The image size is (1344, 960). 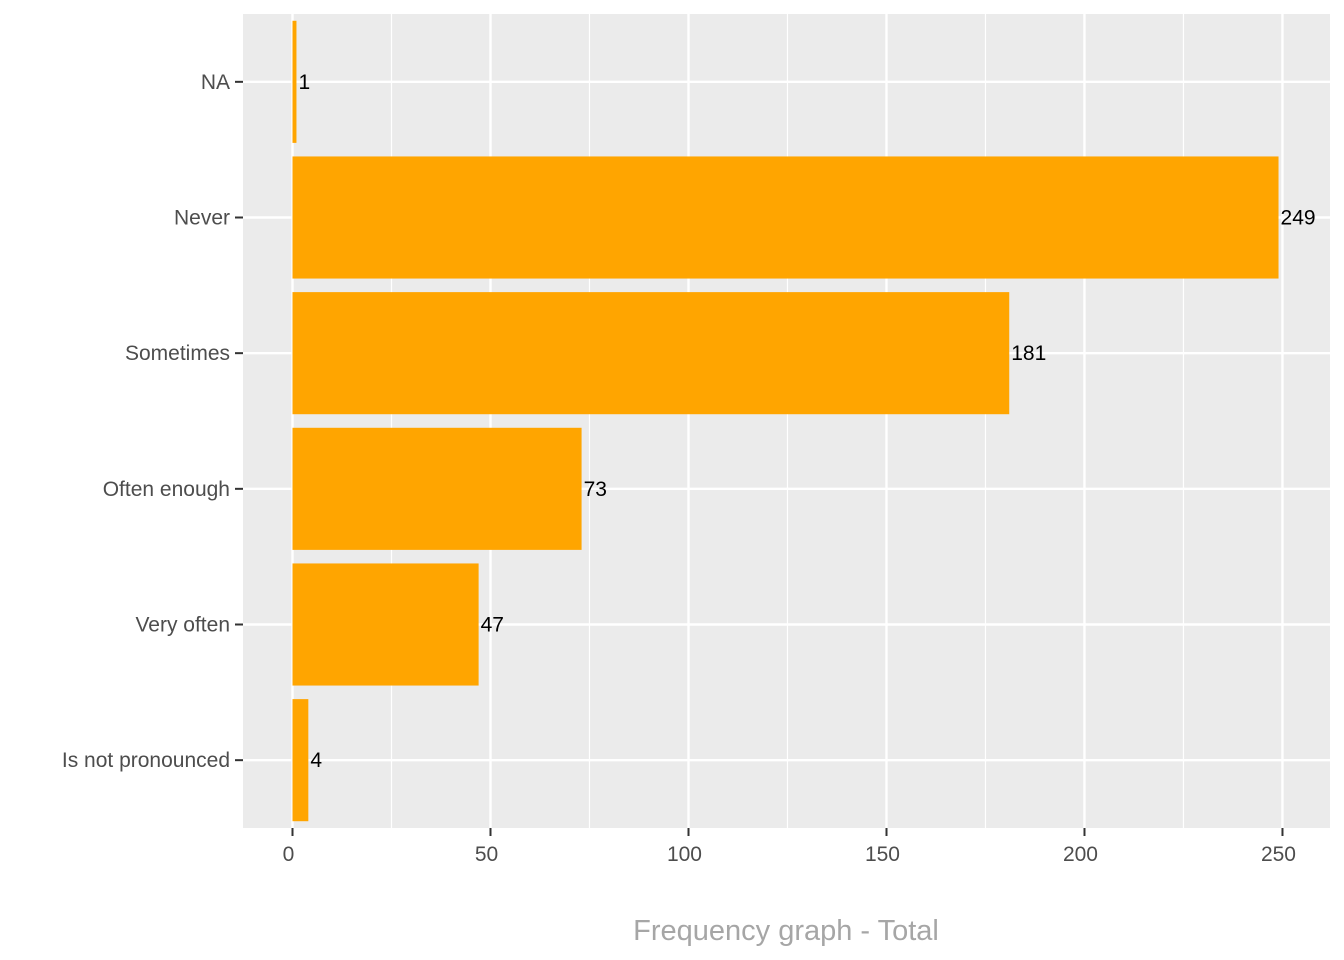 What do you see at coordinates (1278, 854) in the screenshot?
I see `x-tick-label: 250` at bounding box center [1278, 854].